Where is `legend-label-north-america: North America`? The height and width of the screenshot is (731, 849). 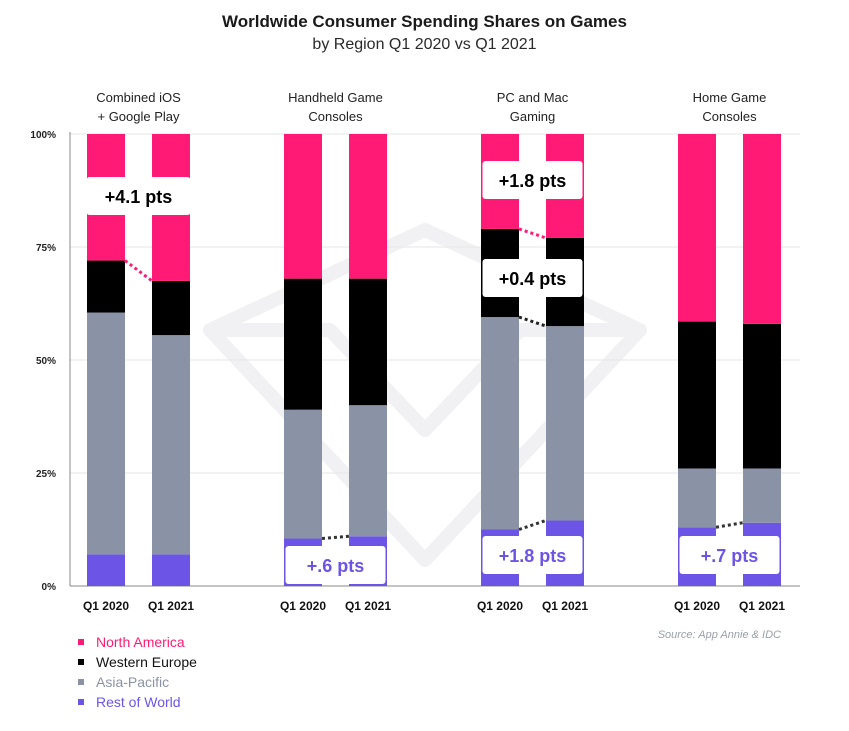
legend-label-north-america: North America is located at coordinates (140, 642).